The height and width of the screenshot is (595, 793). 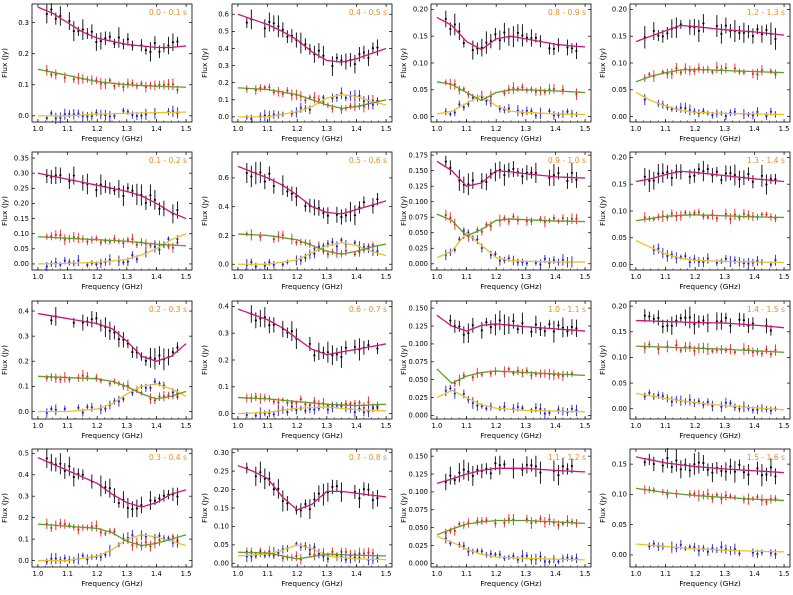 What do you see at coordinates (567, 457) in the screenshot?
I see `time-window-label: 1.1 - 1.2 s` at bounding box center [567, 457].